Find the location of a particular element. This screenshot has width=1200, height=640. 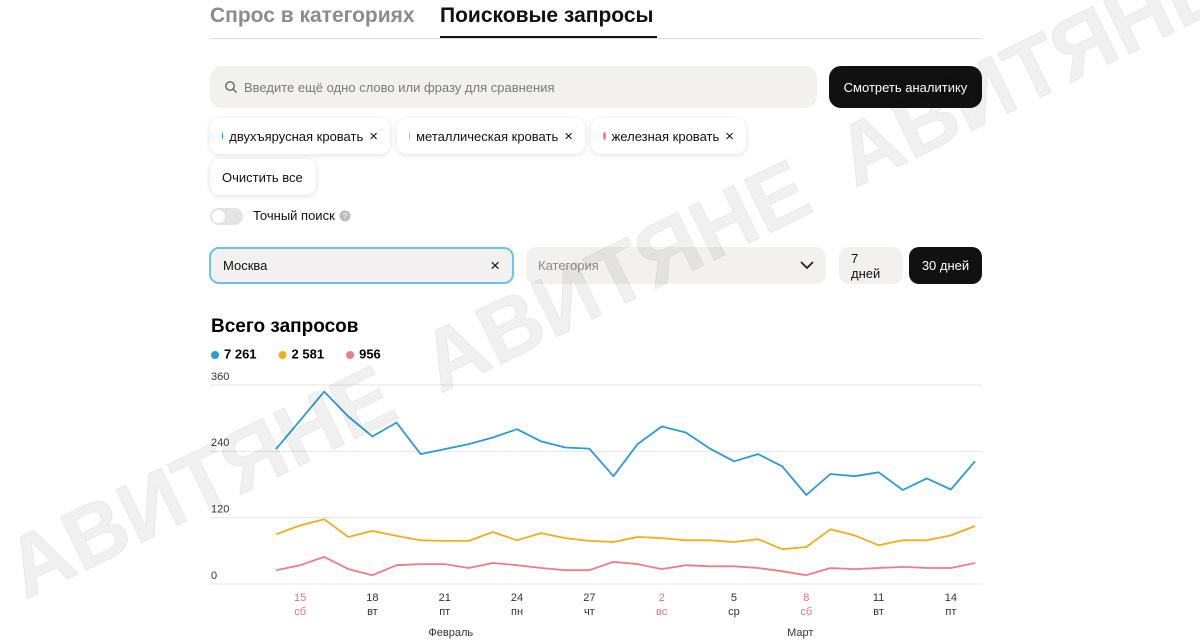

clear-all-button: Очистить все is located at coordinates (263, 177).